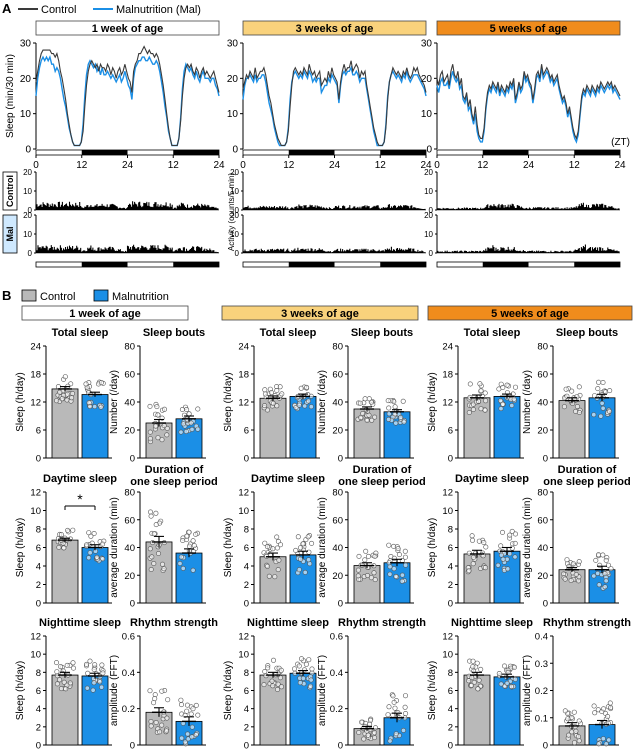  Describe the element at coordinates (235, 150) in the screenshot. I see `sleep-y-tick-label: 0` at that location.